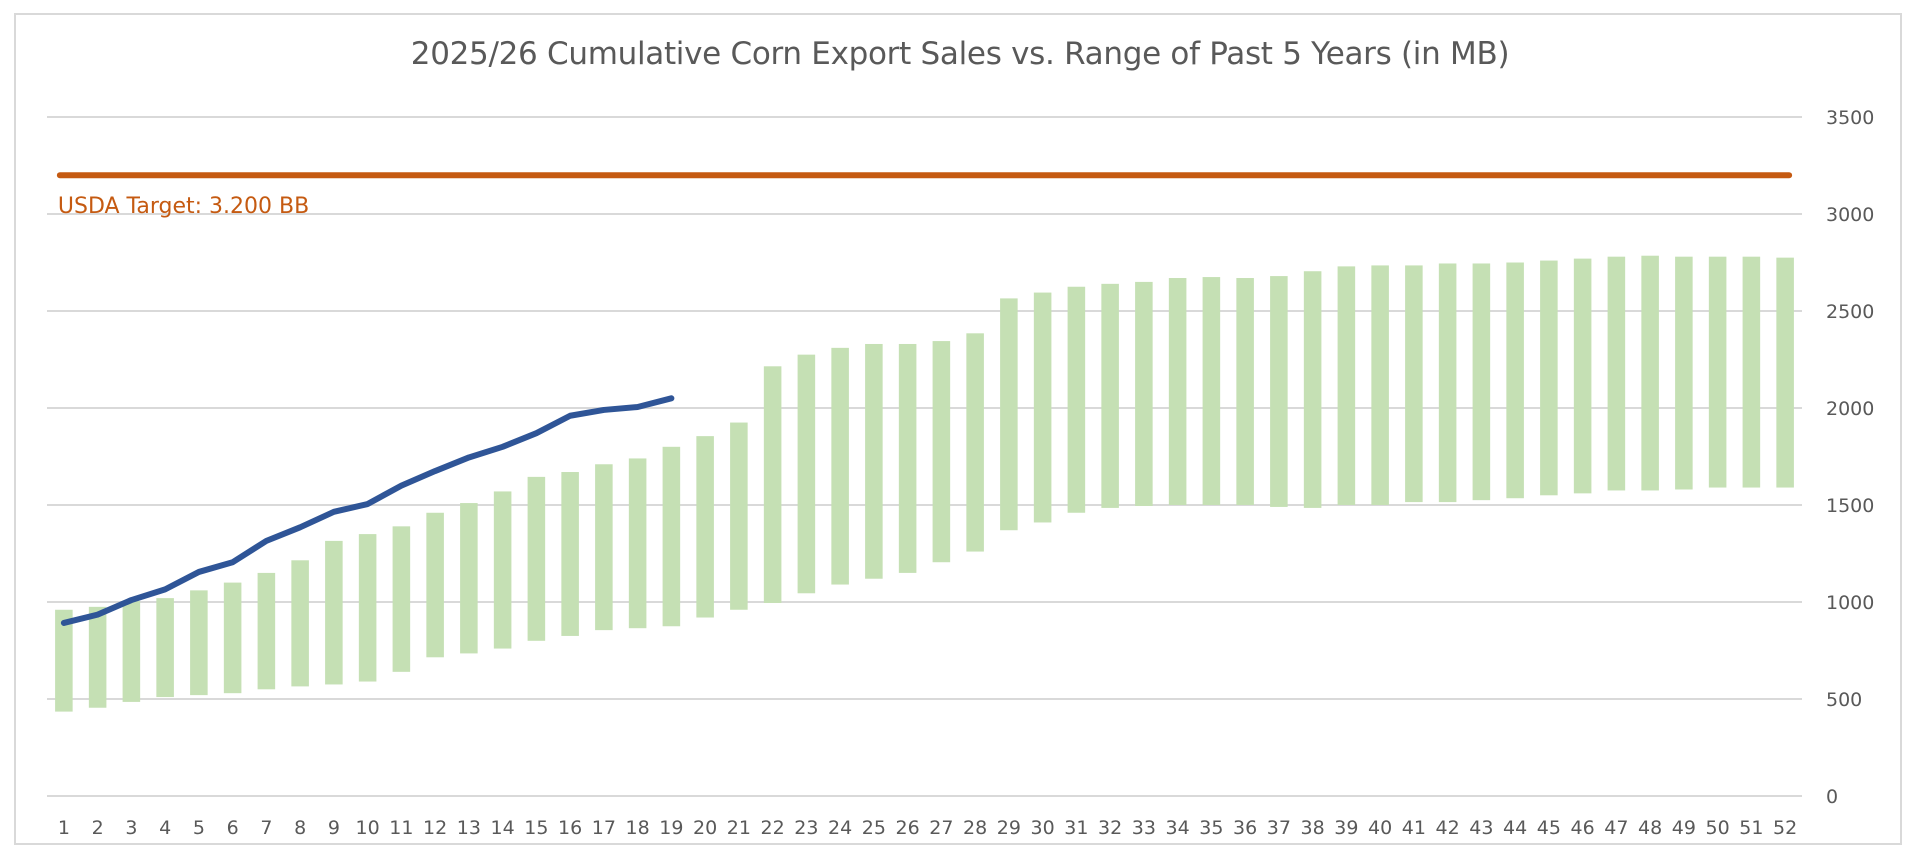 Image resolution: width=1920 pixels, height=865 pixels. Describe the element at coordinates (604, 828) in the screenshot. I see `x-tick-label: 17` at that location.